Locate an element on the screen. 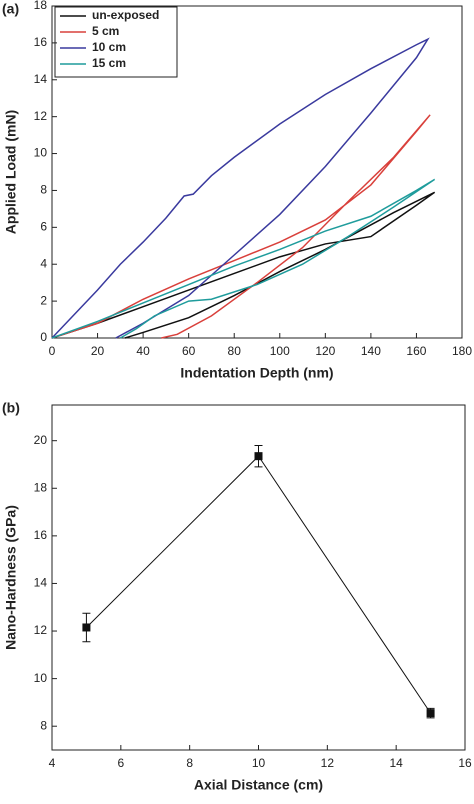 The height and width of the screenshot is (804, 474). legend-label: 5 cm is located at coordinates (105, 31).